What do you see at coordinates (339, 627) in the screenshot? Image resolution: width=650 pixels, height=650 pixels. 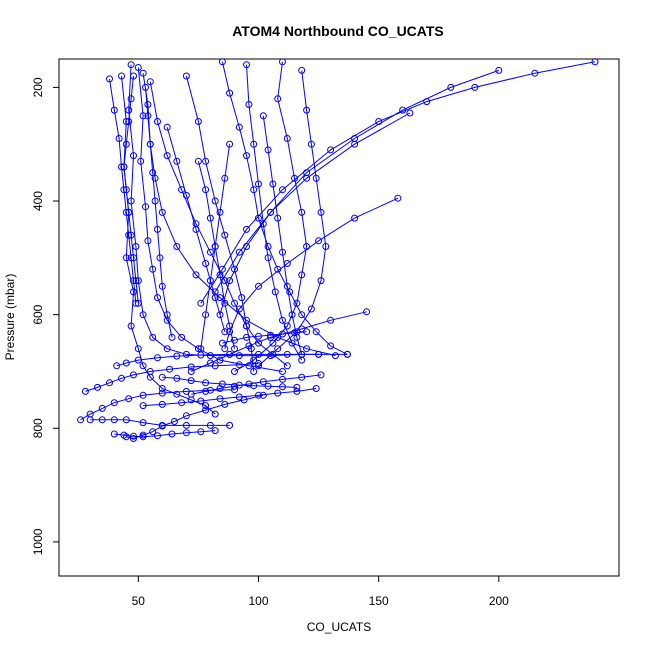 I see `x-axis-label: CO_UCATS` at bounding box center [339, 627].